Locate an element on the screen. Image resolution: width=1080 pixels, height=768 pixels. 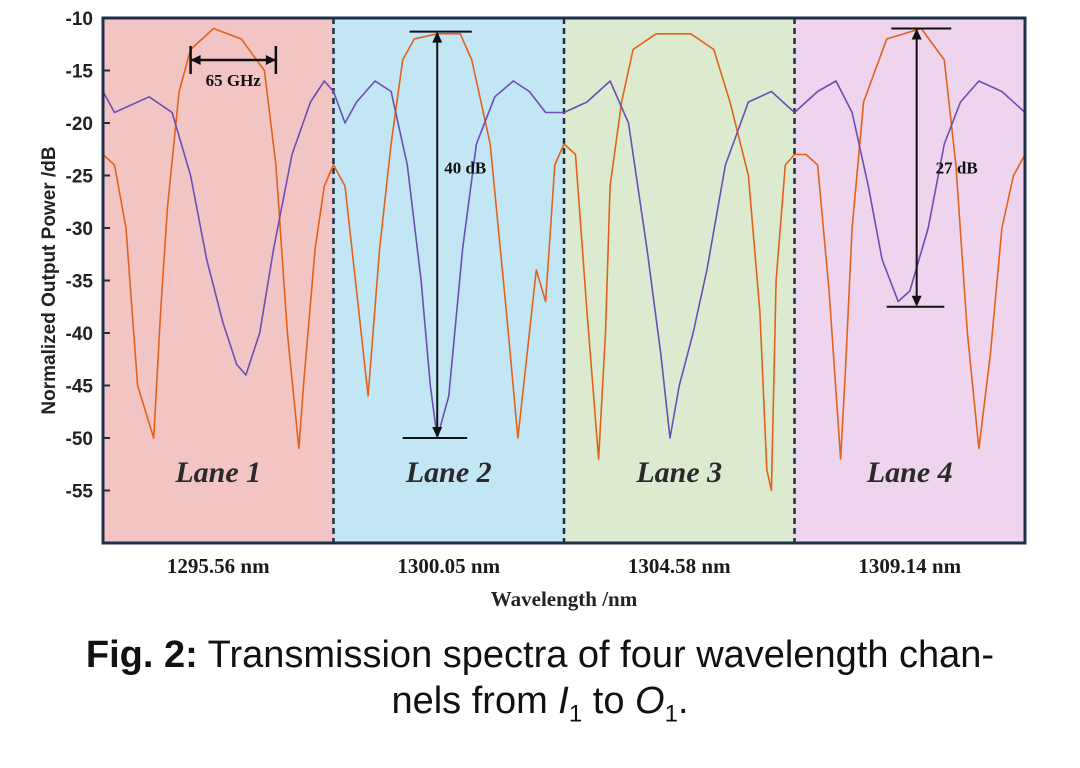
x-tick-label: 1295.56 nm is located at coordinates (218, 566).